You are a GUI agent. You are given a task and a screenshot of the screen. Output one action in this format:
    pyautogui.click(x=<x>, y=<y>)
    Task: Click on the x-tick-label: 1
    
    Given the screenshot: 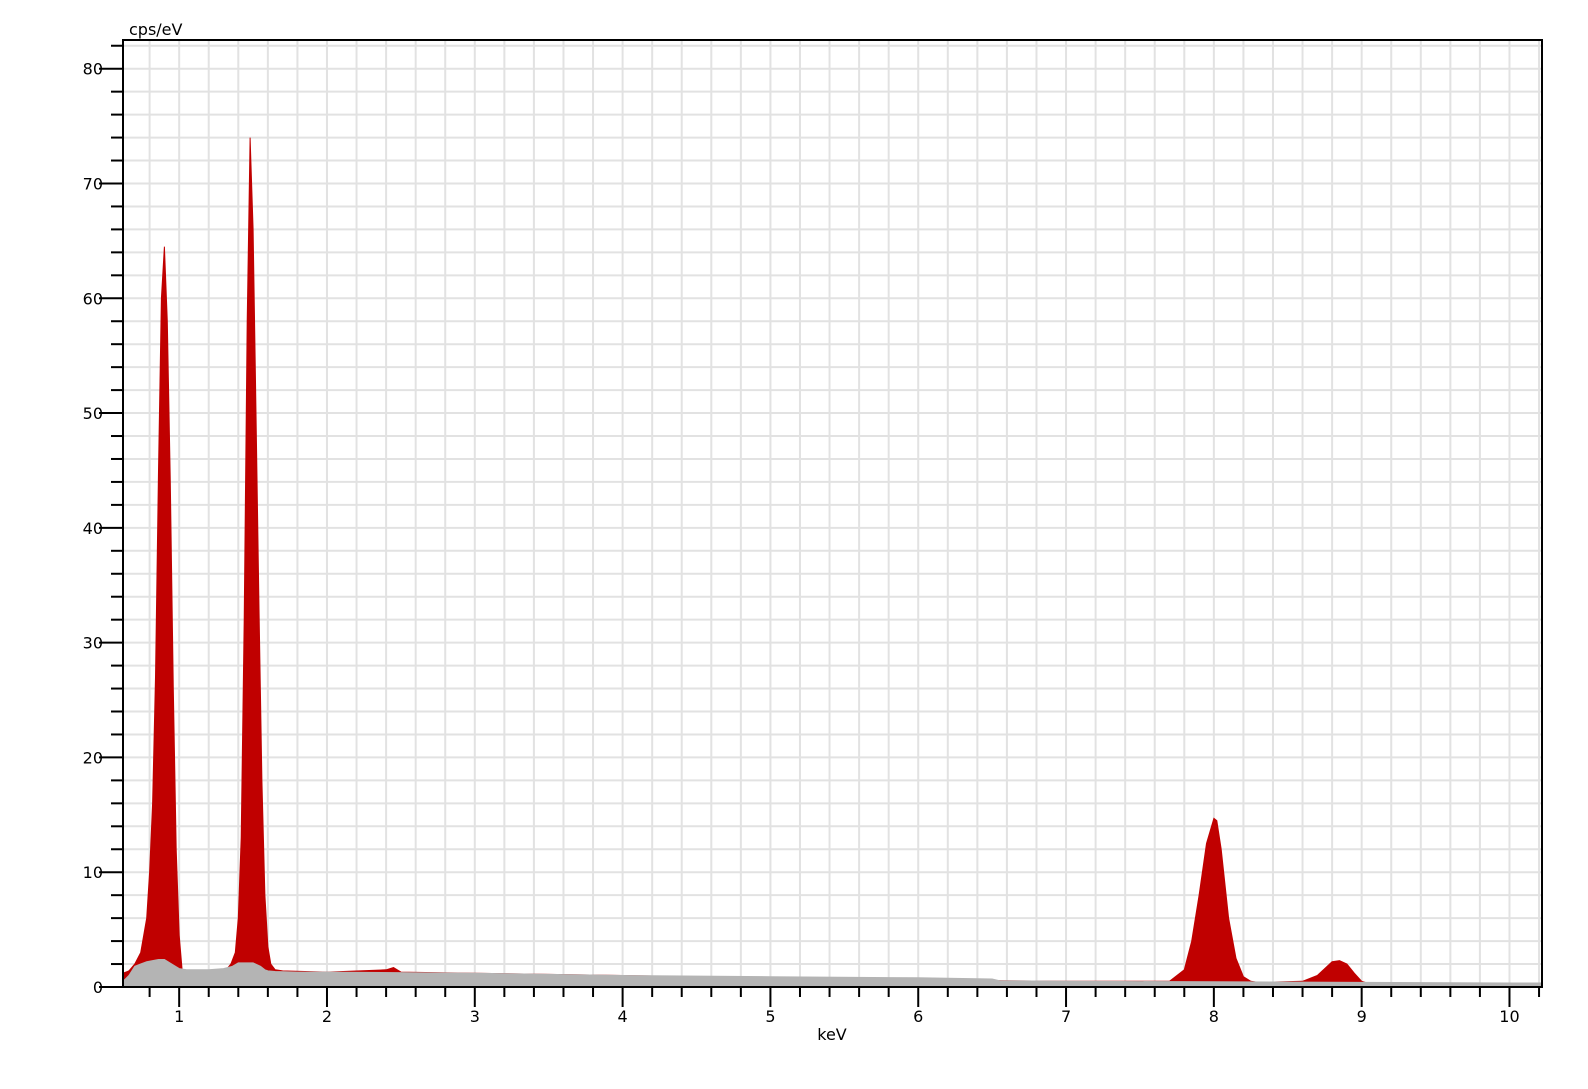 What is the action you would take?
    pyautogui.click(x=179, y=1016)
    